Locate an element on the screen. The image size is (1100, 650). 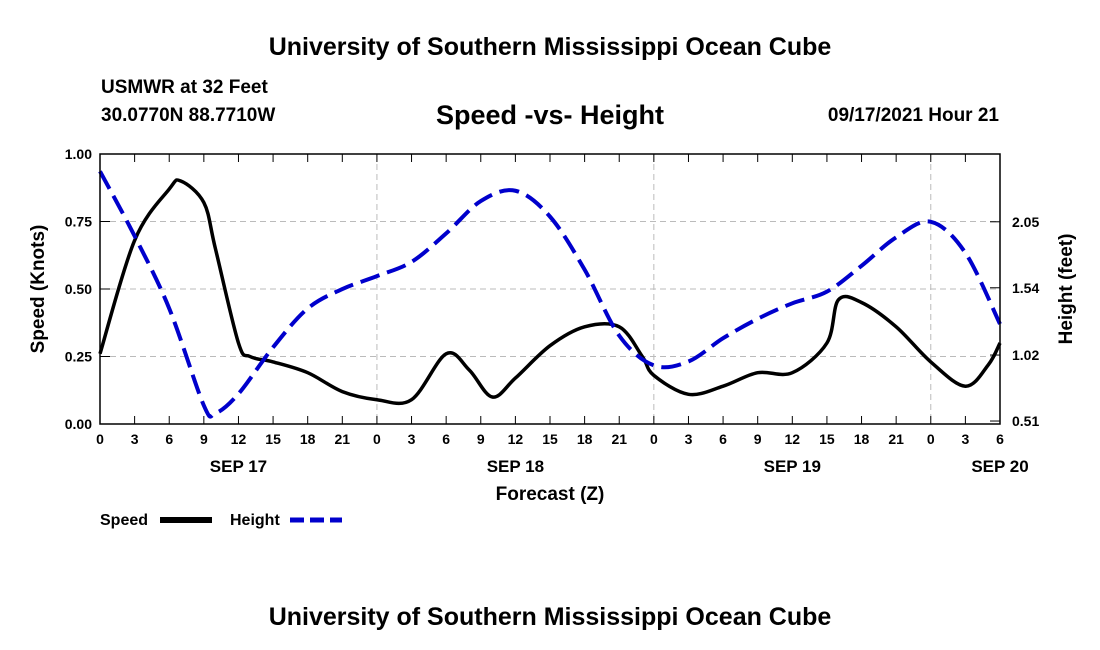
y-tick-label: 1.00 is located at coordinates (78, 154).